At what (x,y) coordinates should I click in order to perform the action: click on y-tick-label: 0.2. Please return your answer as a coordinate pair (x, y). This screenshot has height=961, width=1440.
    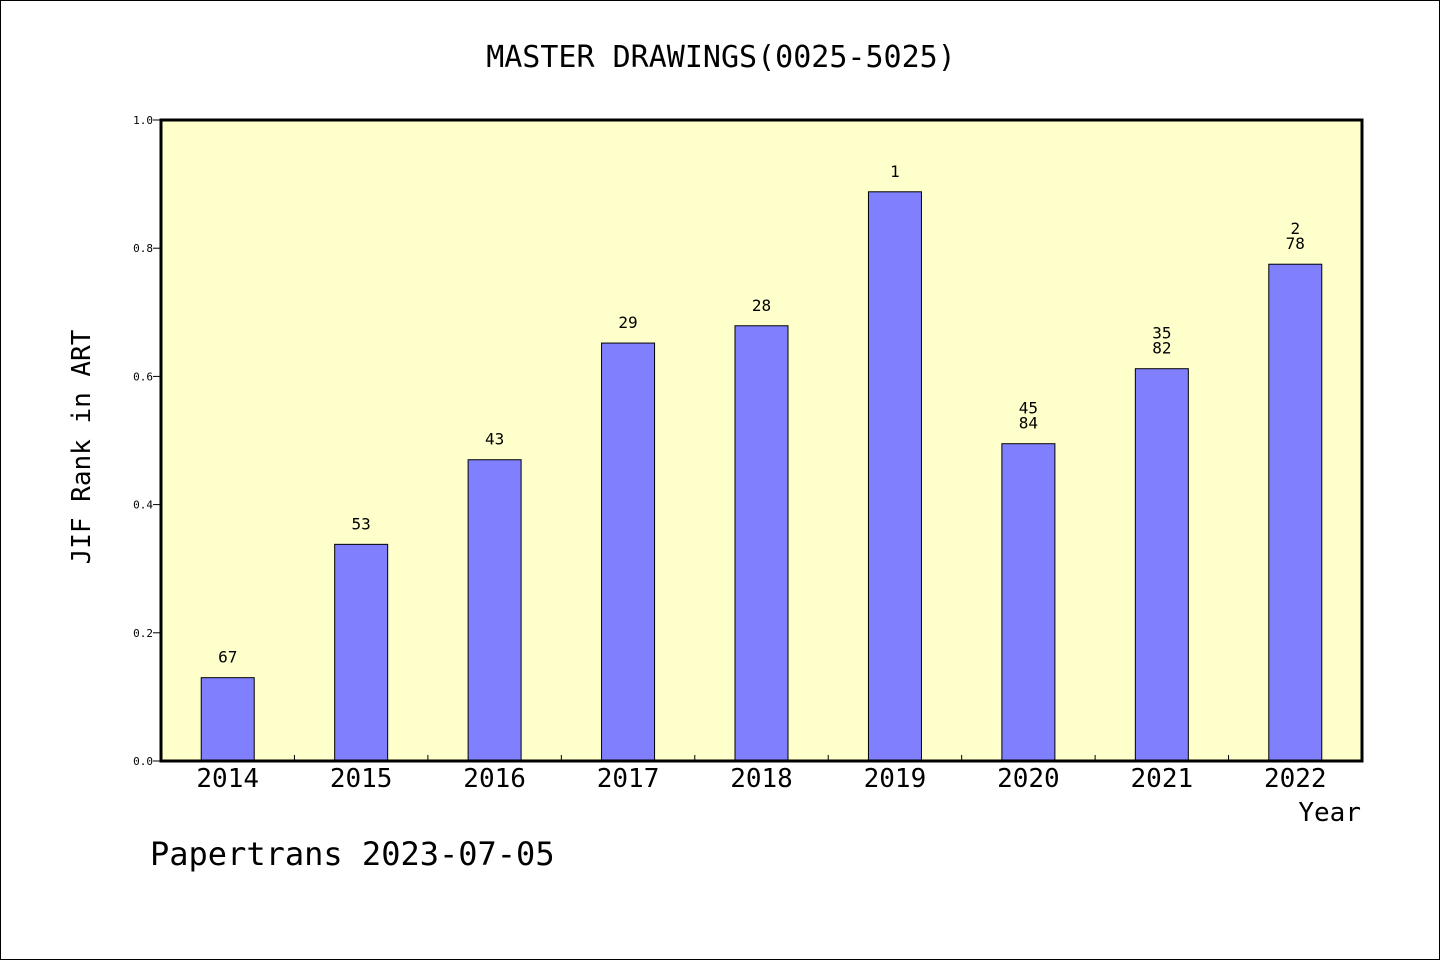
    Looking at the image, I should click on (143, 633).